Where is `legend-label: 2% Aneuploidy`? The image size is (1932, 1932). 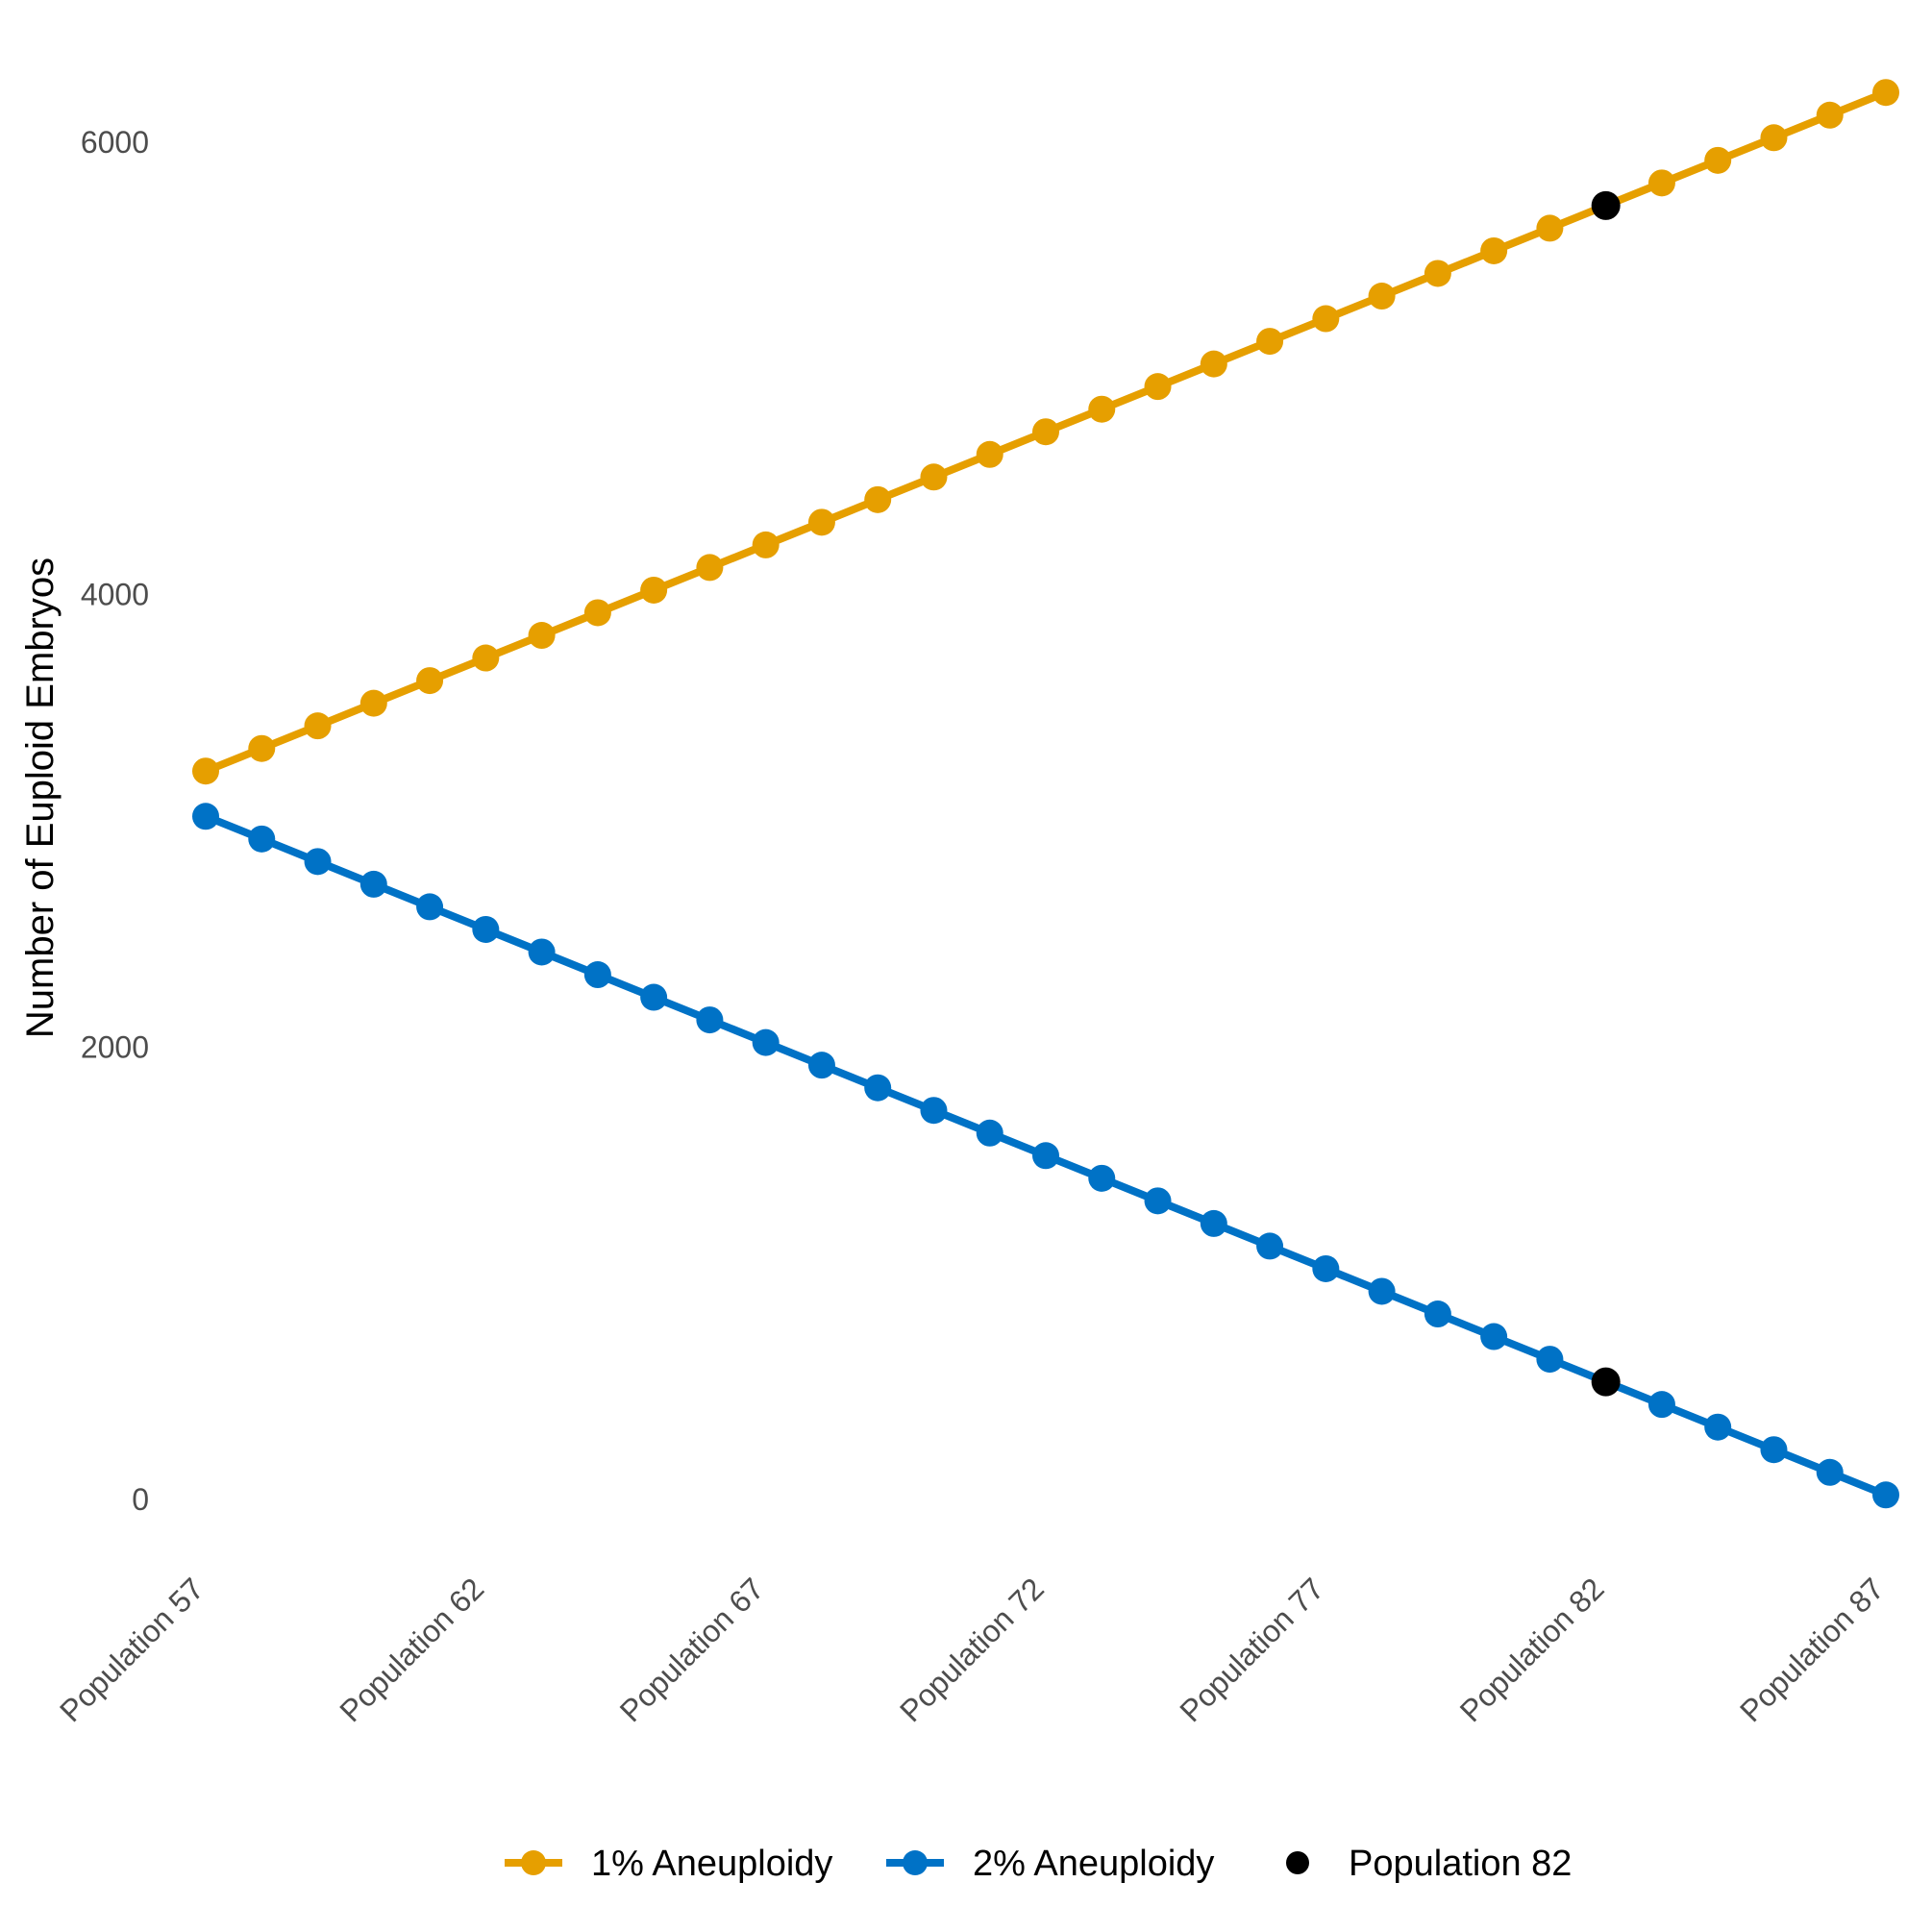
legend-label: 2% Aneuploidy is located at coordinates (1094, 1864).